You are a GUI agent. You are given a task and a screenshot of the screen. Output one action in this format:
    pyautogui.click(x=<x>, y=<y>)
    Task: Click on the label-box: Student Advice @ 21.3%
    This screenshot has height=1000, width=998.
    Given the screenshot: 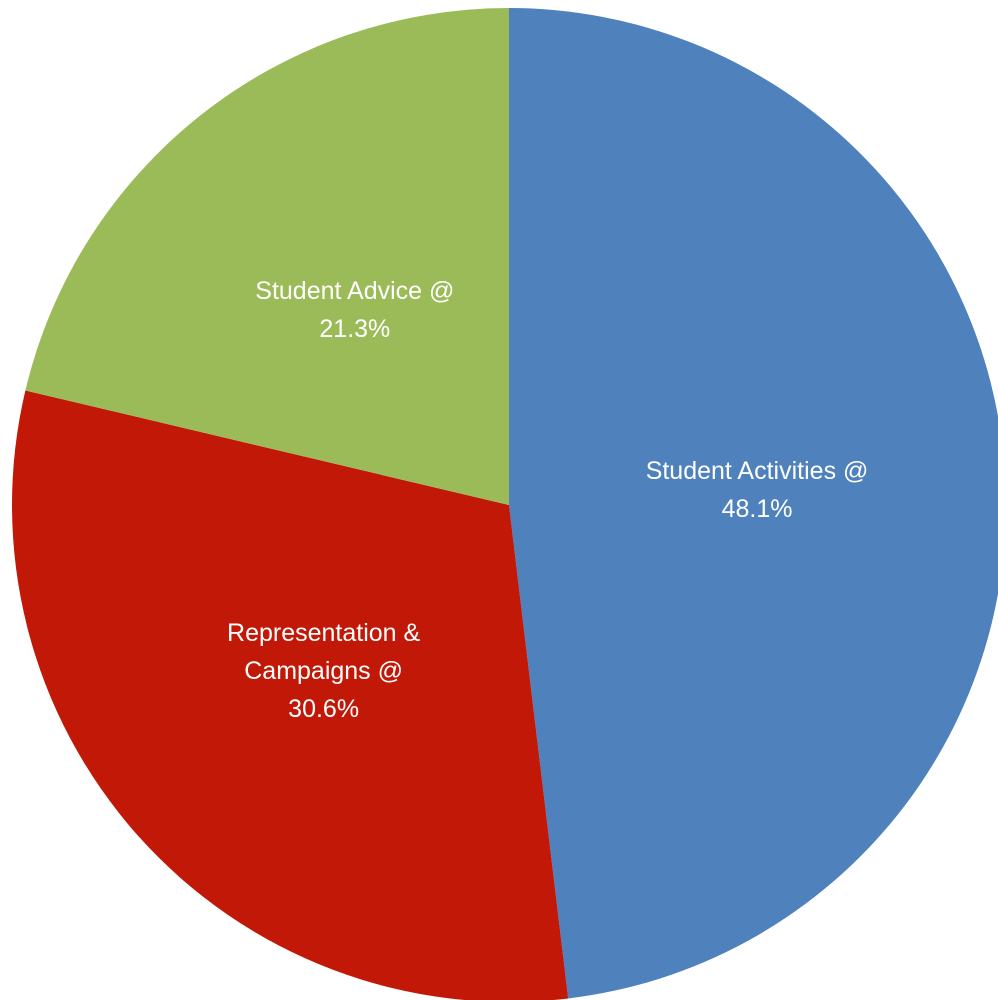 What is the action you would take?
    pyautogui.click(x=355, y=310)
    